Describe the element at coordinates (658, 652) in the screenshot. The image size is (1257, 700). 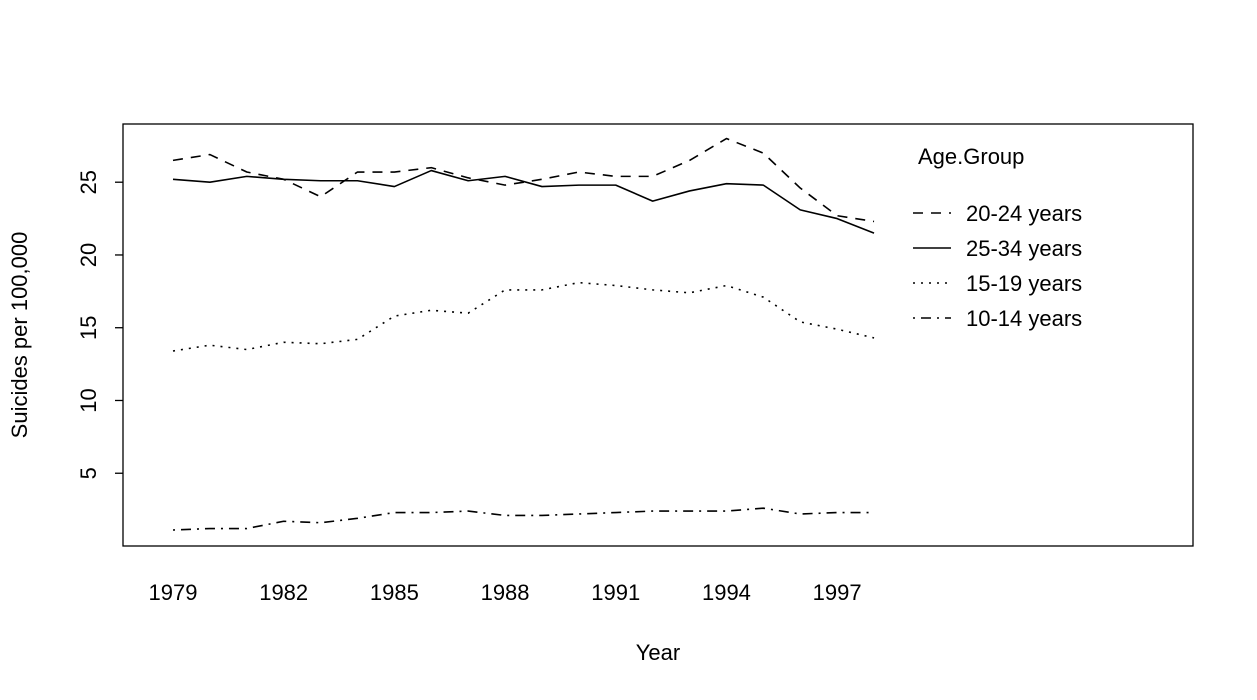
I see `x-axis-title: Year` at that location.